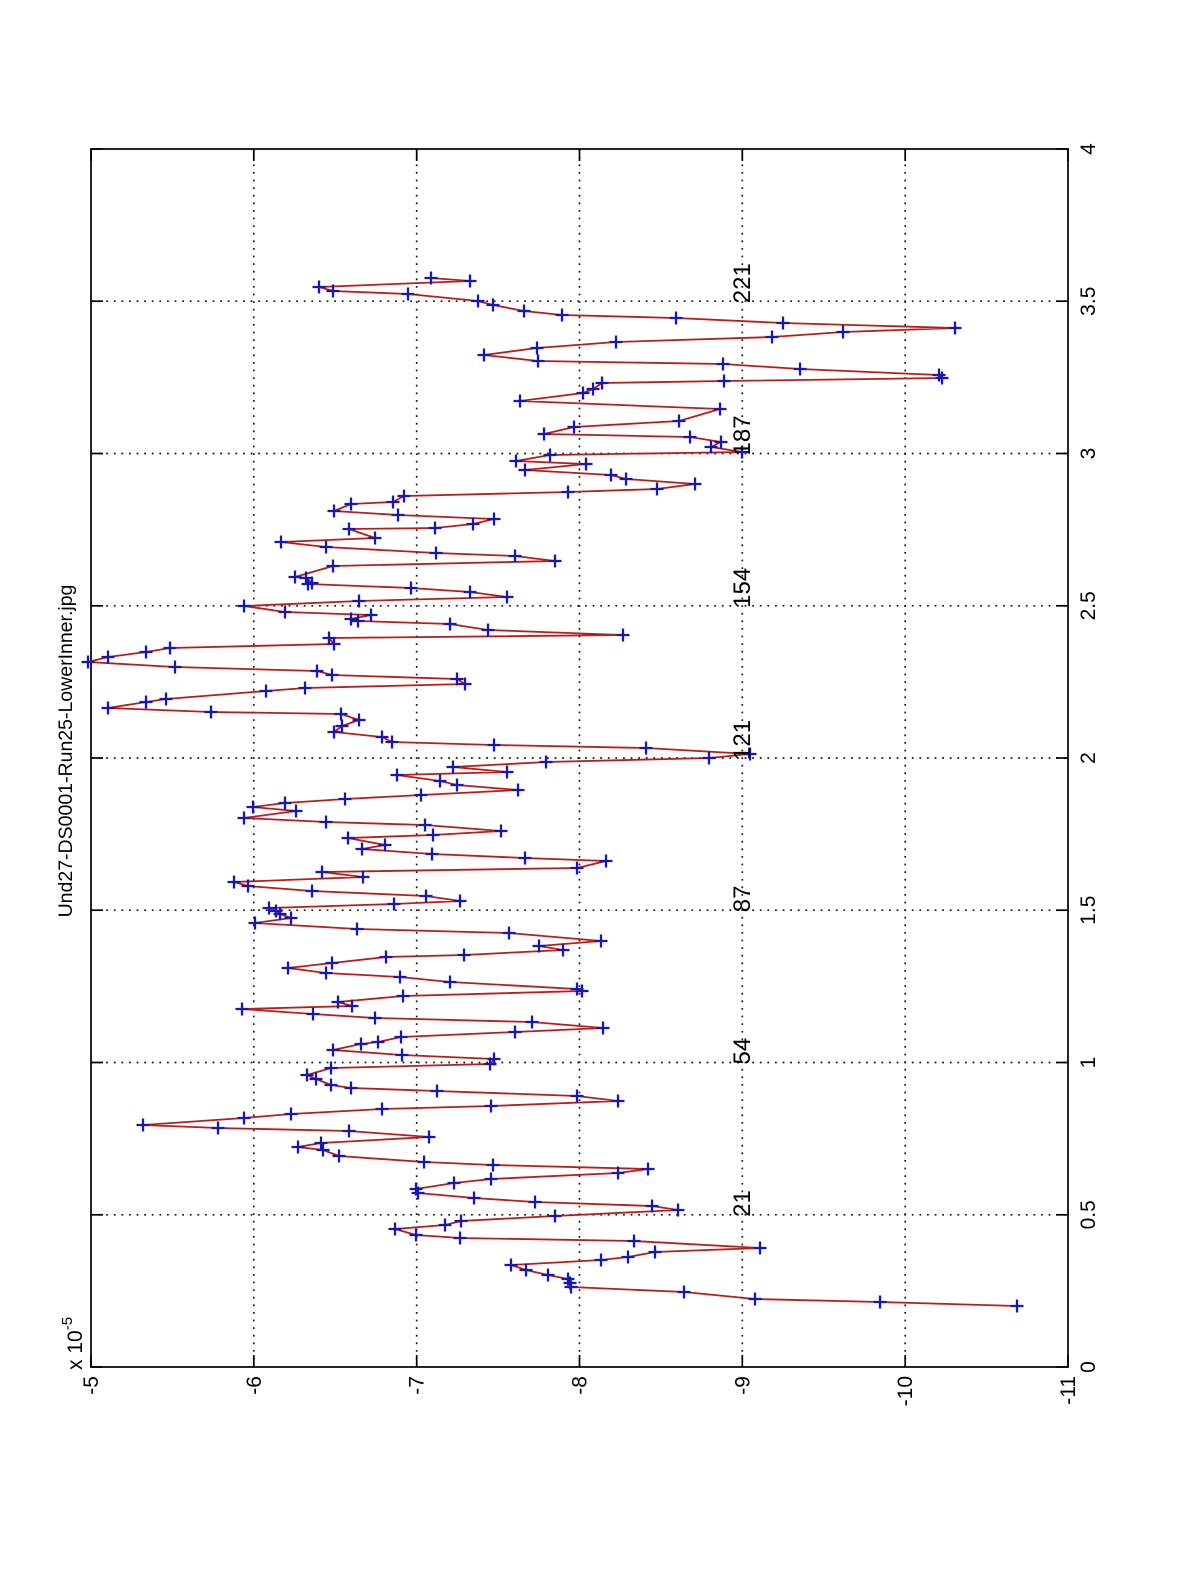  What do you see at coordinates (742, 435) in the screenshot?
I see `svg-text: 187` at bounding box center [742, 435].